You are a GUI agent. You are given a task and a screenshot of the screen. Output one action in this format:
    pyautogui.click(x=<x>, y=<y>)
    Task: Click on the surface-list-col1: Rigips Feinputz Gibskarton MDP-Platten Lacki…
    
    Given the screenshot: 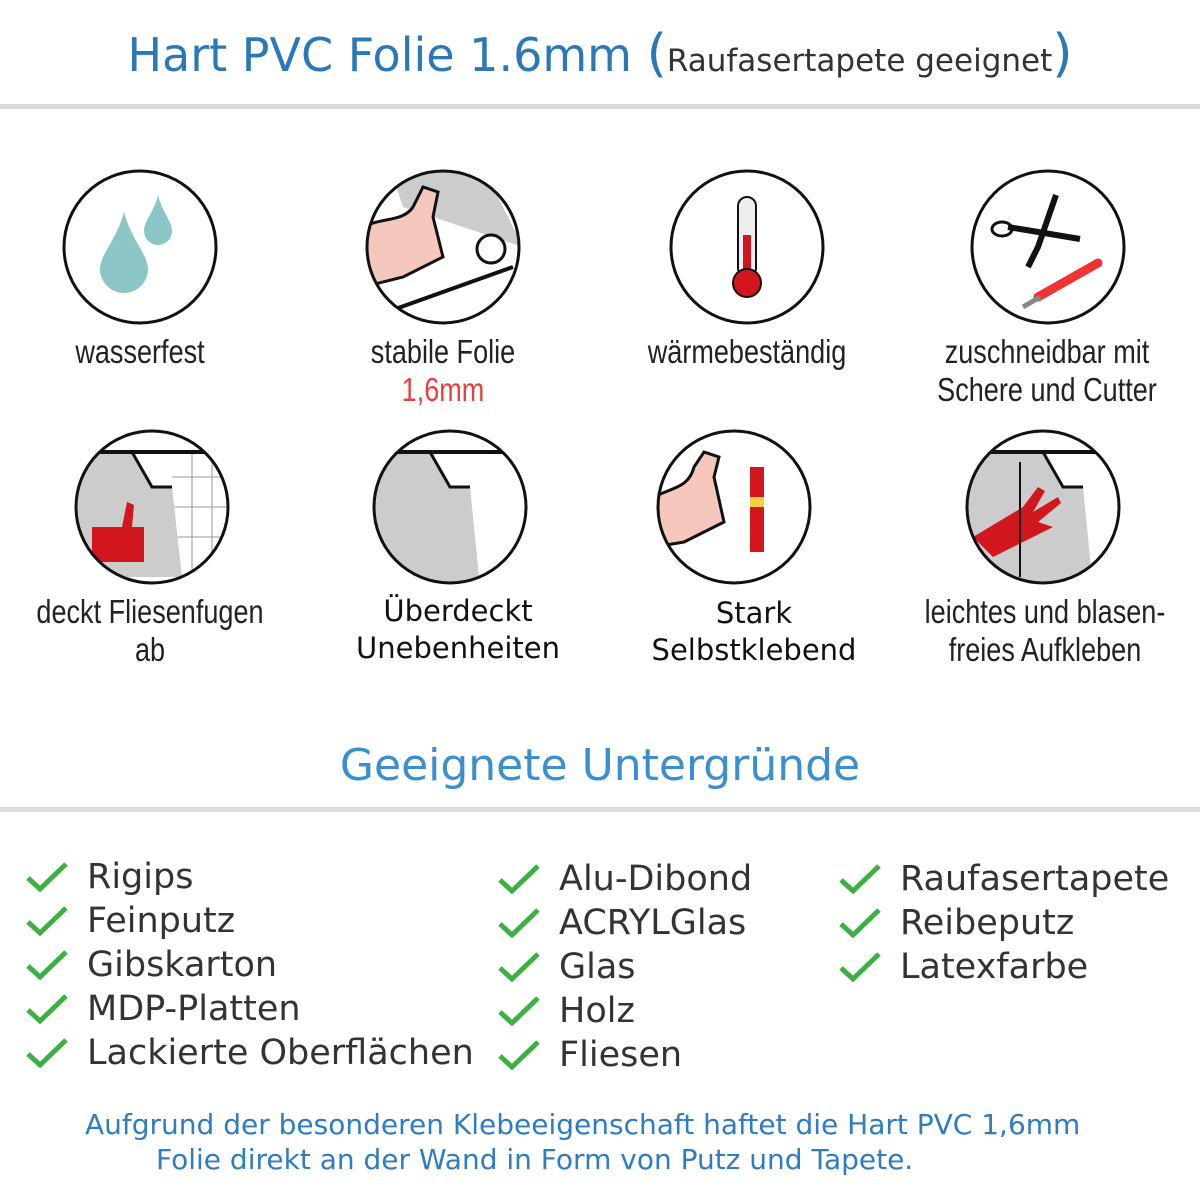 What is the action you would take?
    pyautogui.click(x=249, y=965)
    